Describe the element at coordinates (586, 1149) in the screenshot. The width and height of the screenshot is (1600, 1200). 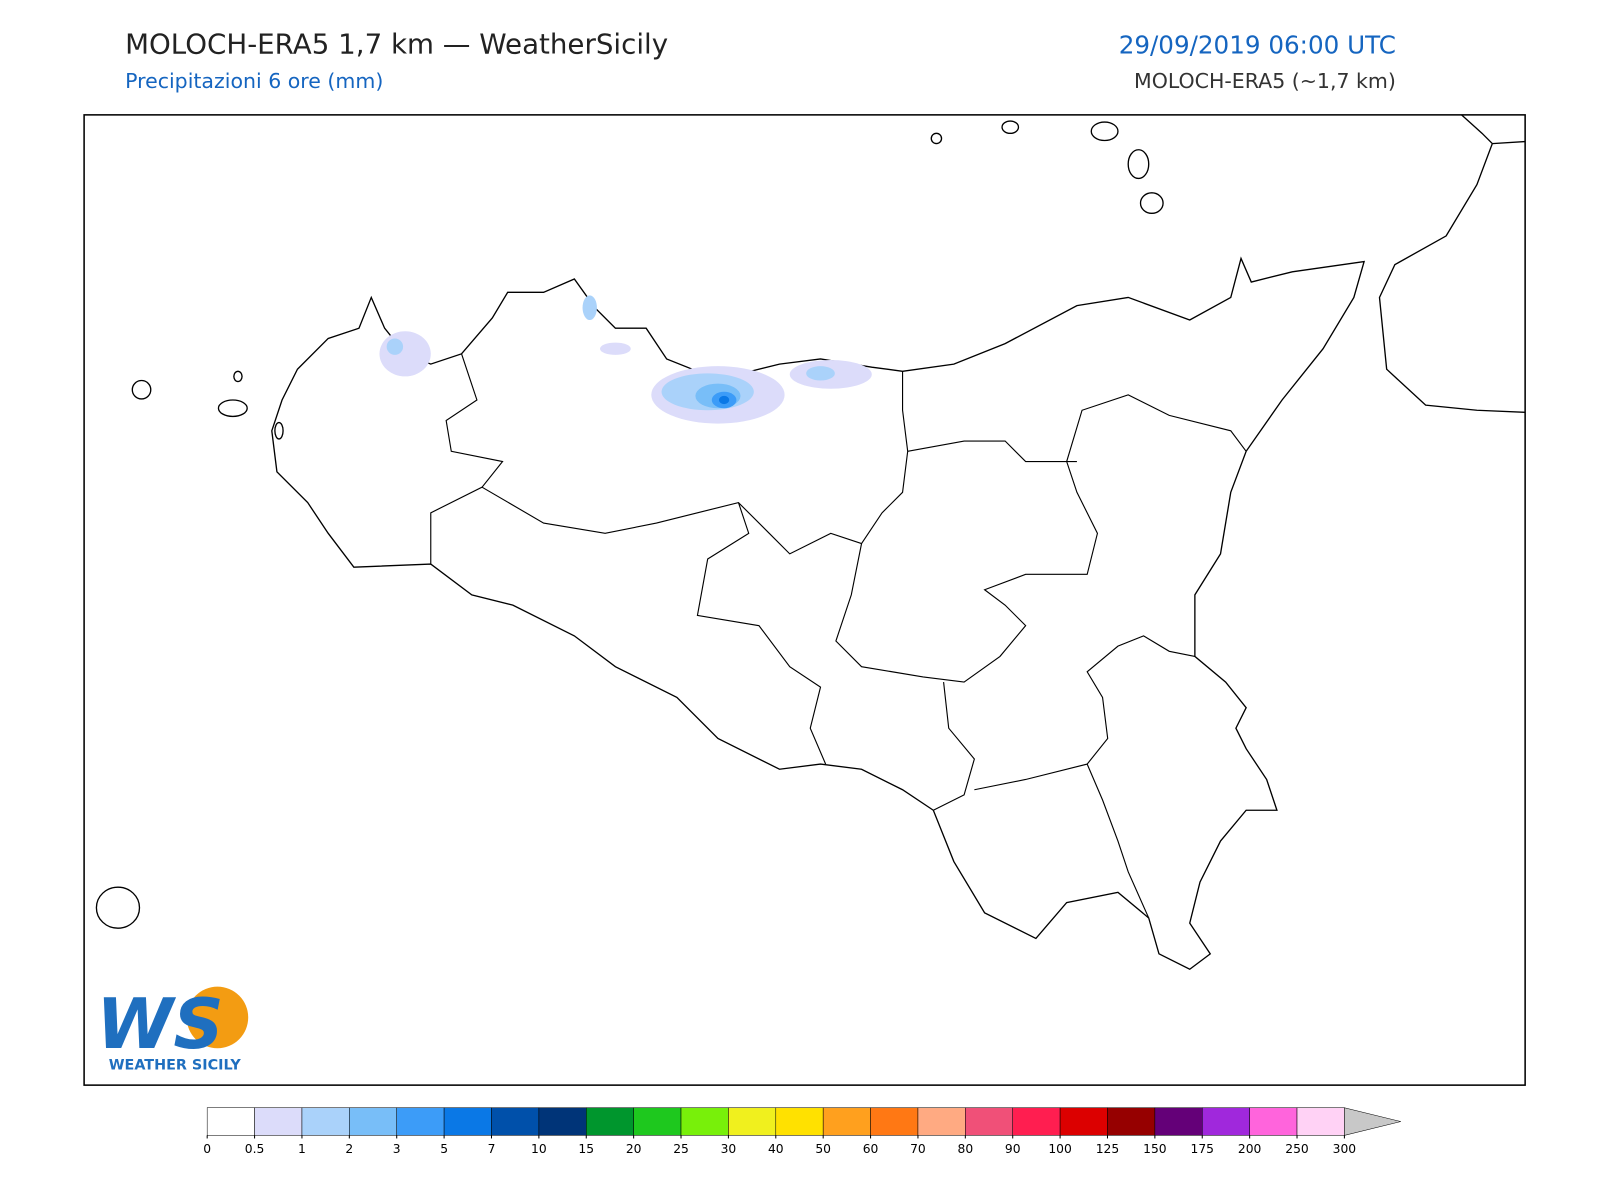
I see `colorbar-tick-label: 15` at that location.